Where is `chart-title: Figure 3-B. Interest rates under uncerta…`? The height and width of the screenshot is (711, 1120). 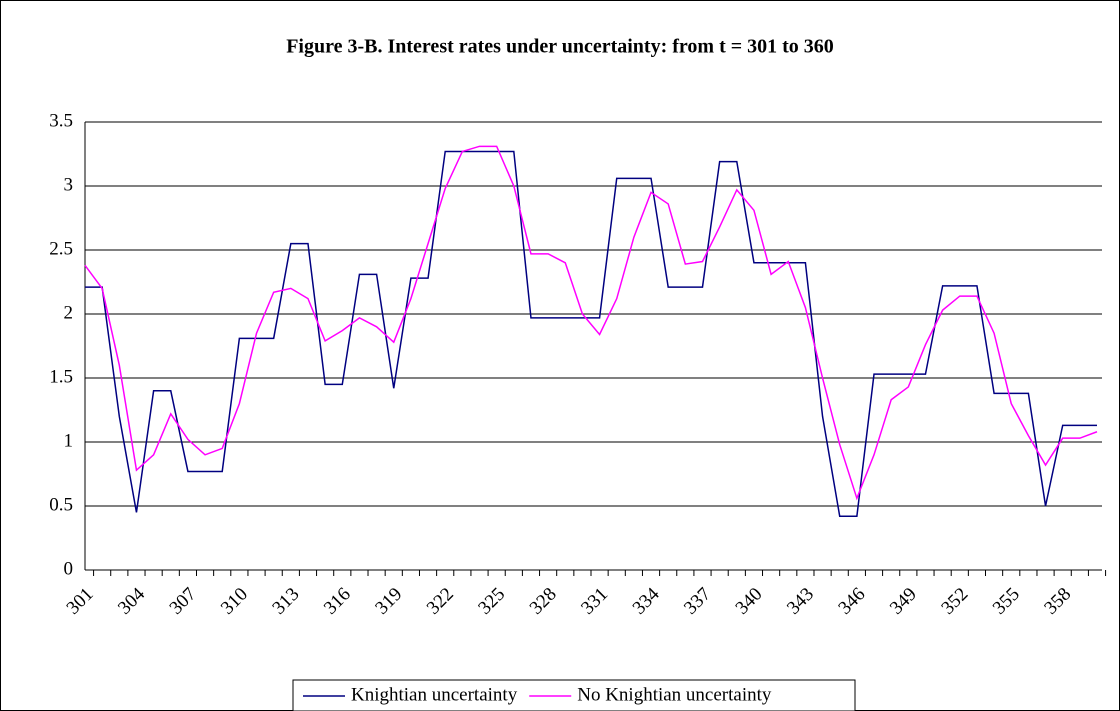 chart-title: Figure 3-B. Interest rates under uncerta… is located at coordinates (560, 47).